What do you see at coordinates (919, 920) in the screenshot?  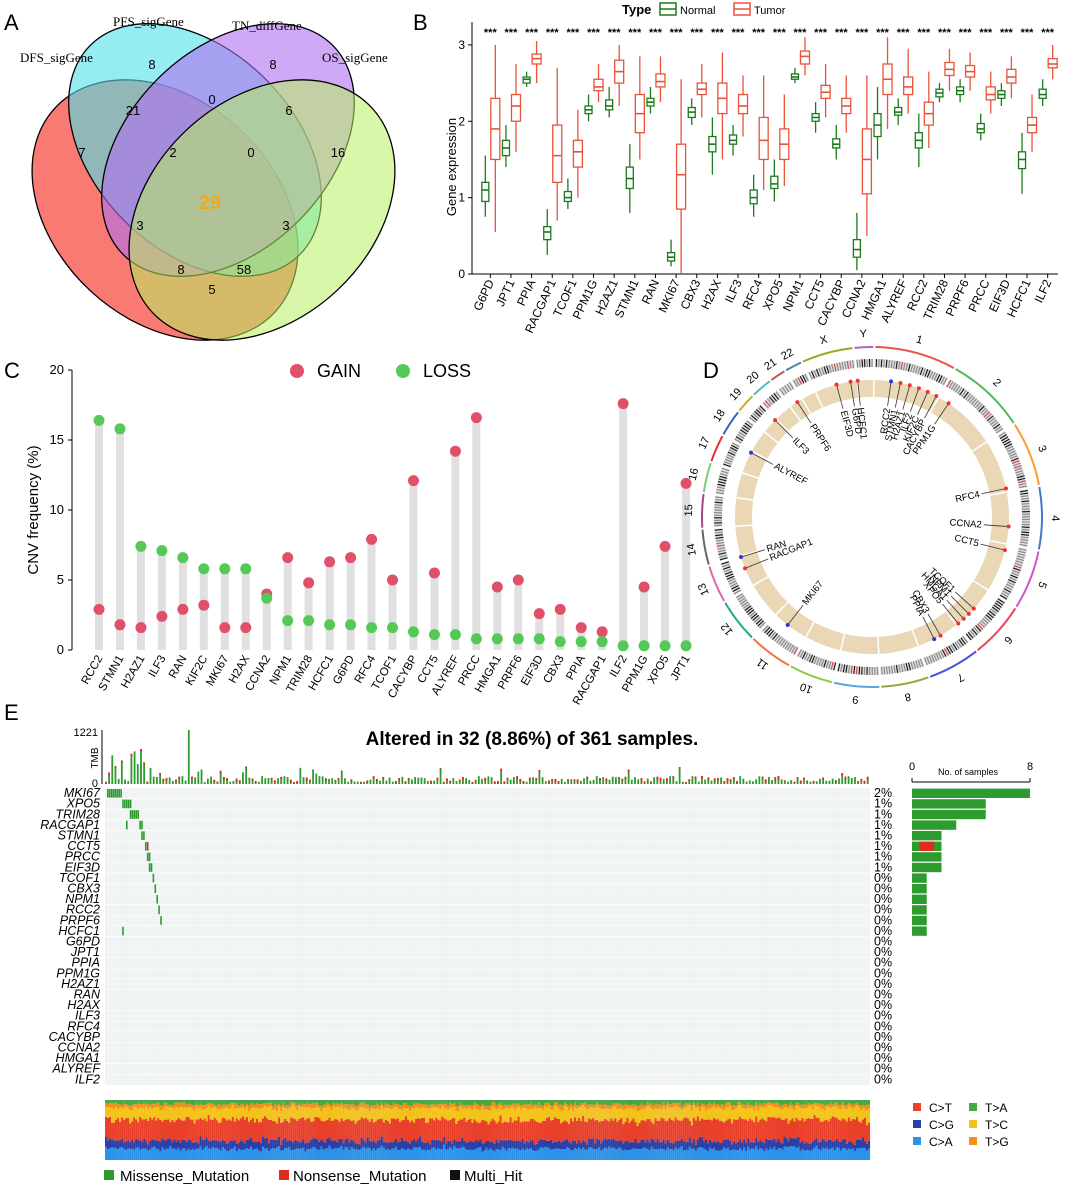 I see `samples-bar` at bounding box center [919, 920].